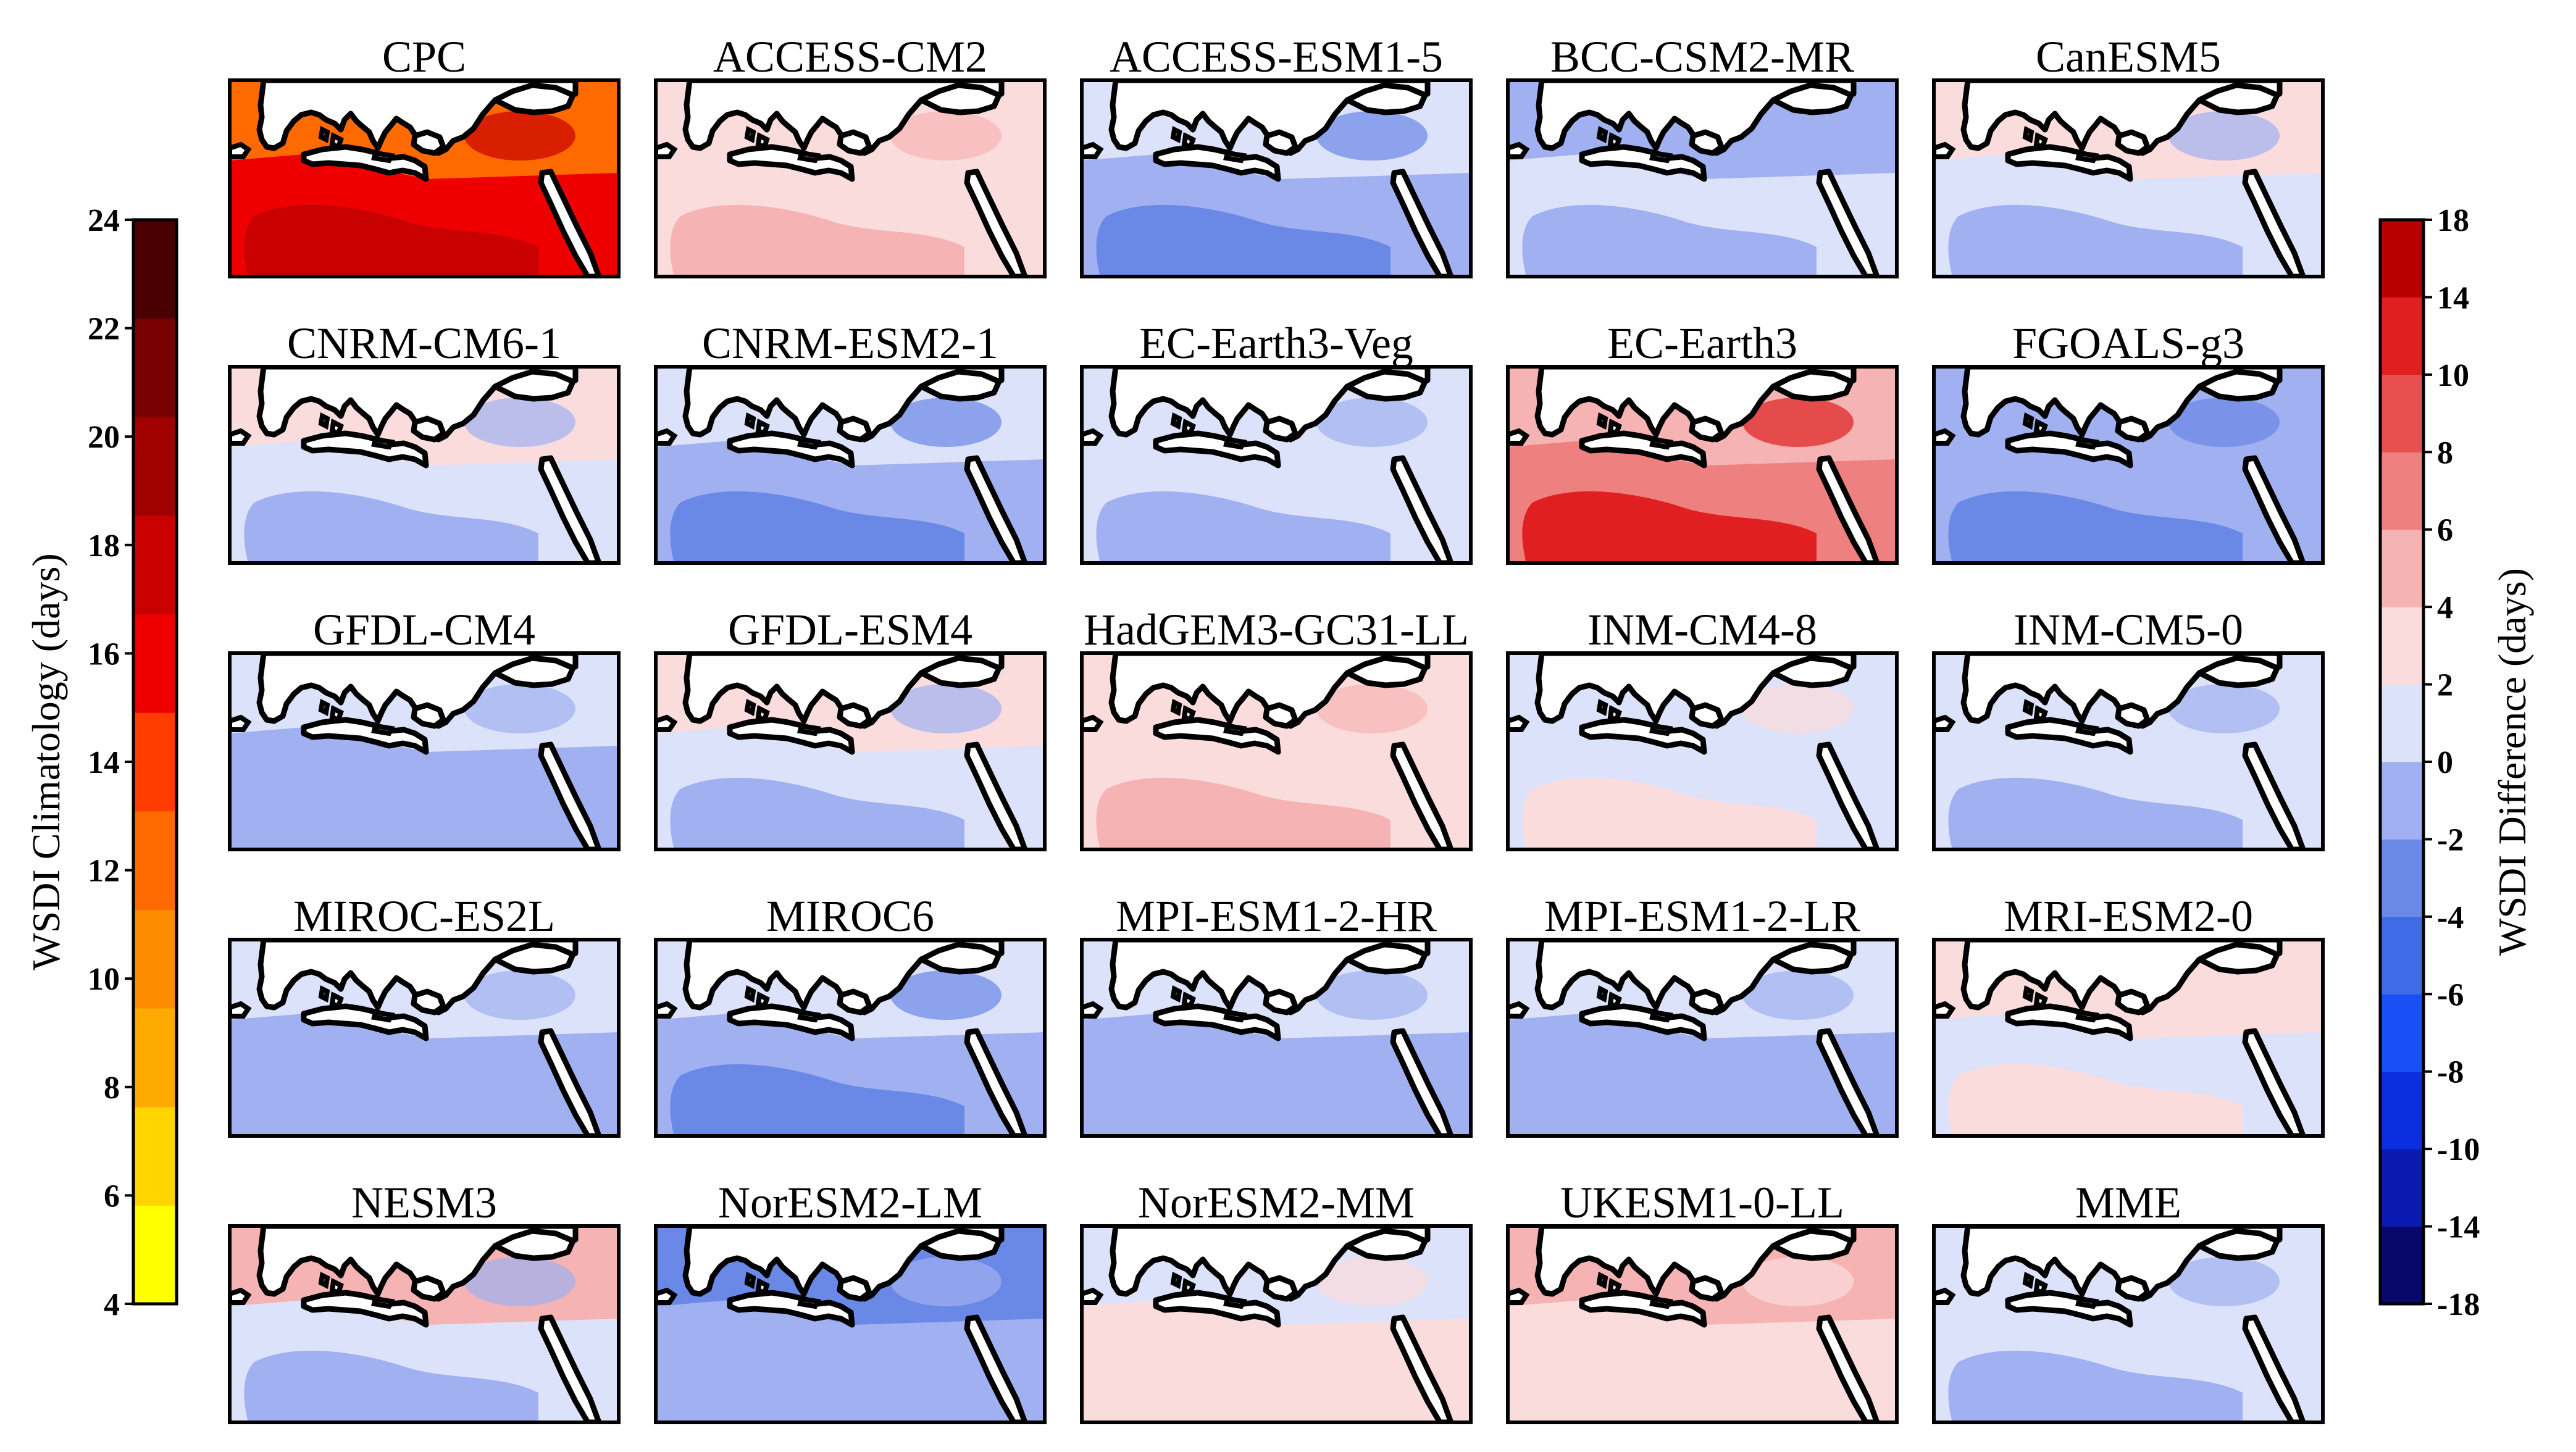  I want to click on map-panel: CanESM5, so click(2128, 155).